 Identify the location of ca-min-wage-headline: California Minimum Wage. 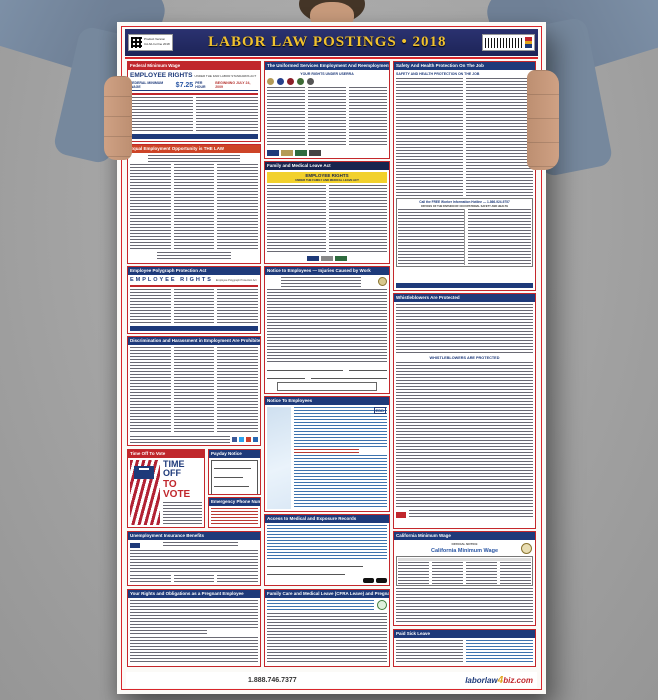
(464, 551).